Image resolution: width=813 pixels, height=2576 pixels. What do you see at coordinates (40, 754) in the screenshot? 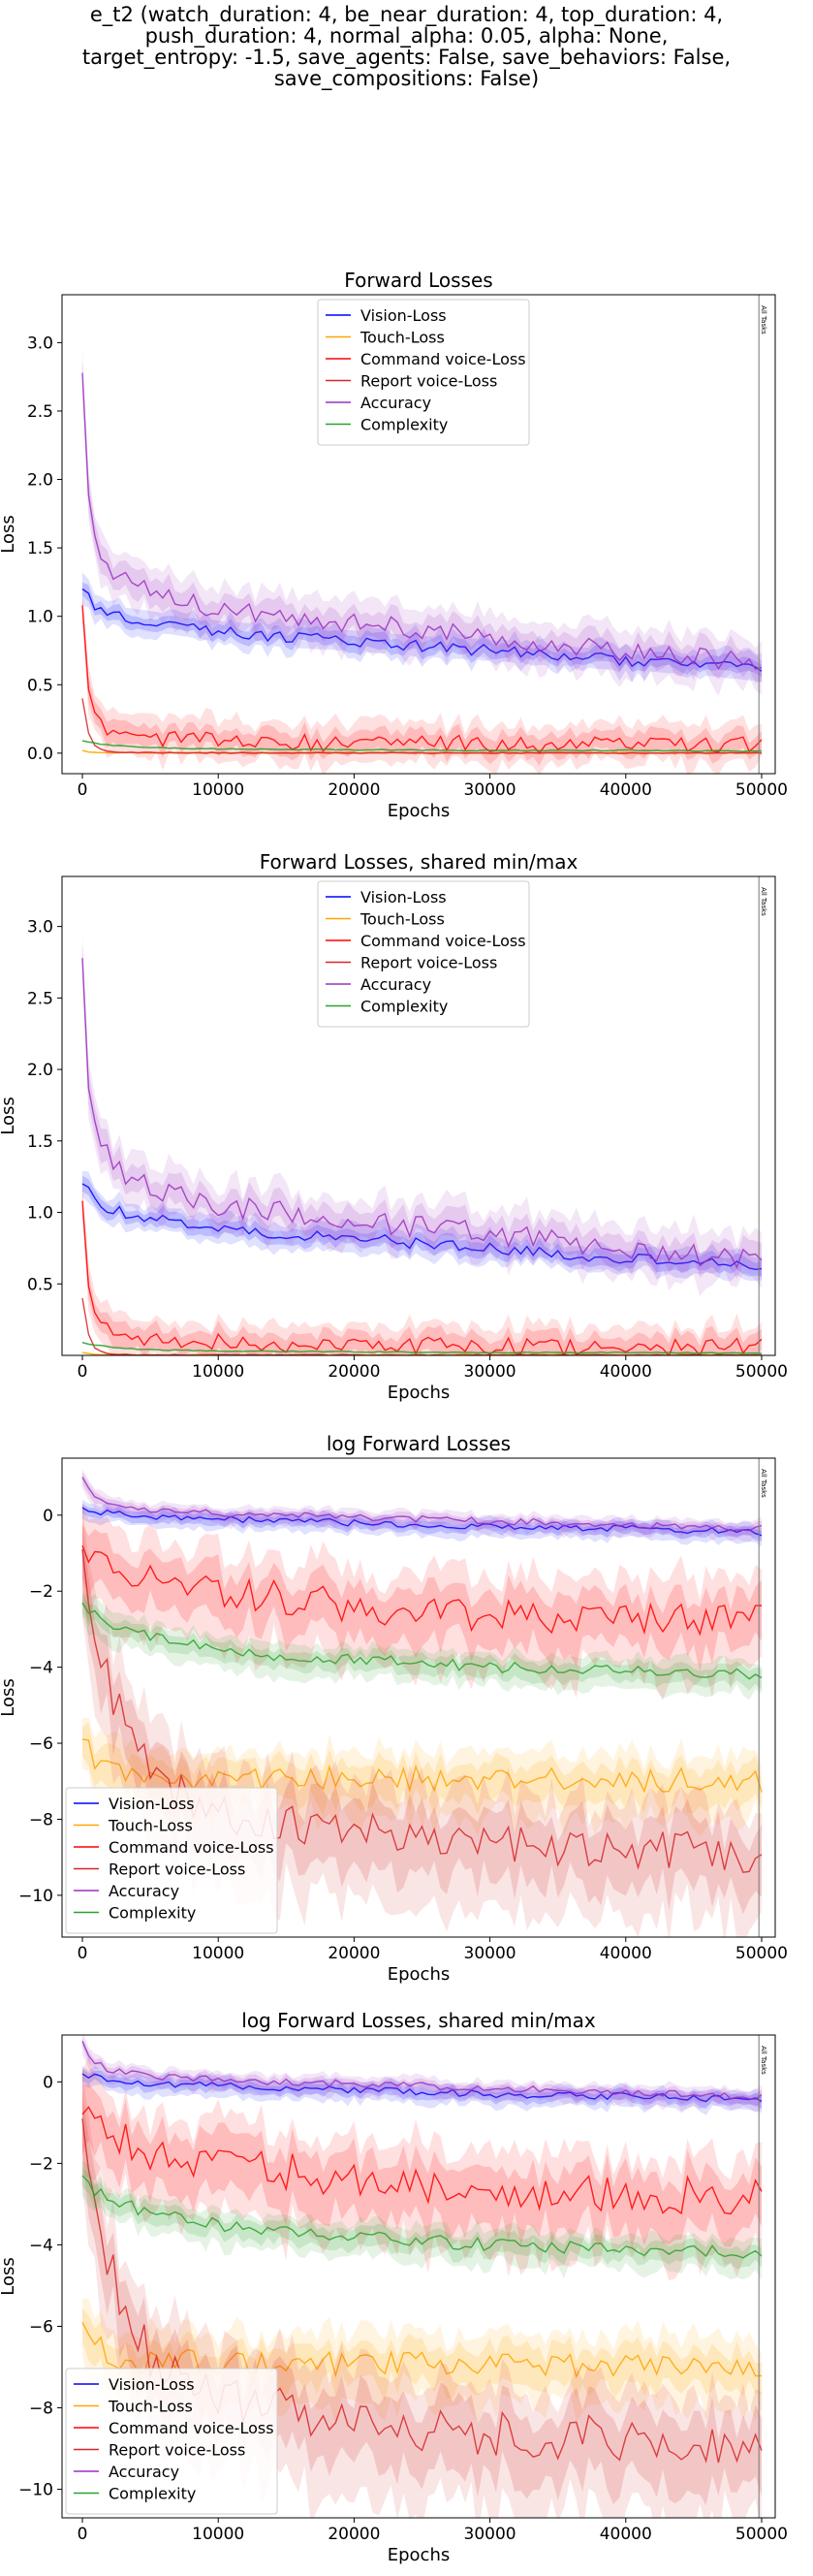
I see `y-tick-label: 0.0` at bounding box center [40, 754].